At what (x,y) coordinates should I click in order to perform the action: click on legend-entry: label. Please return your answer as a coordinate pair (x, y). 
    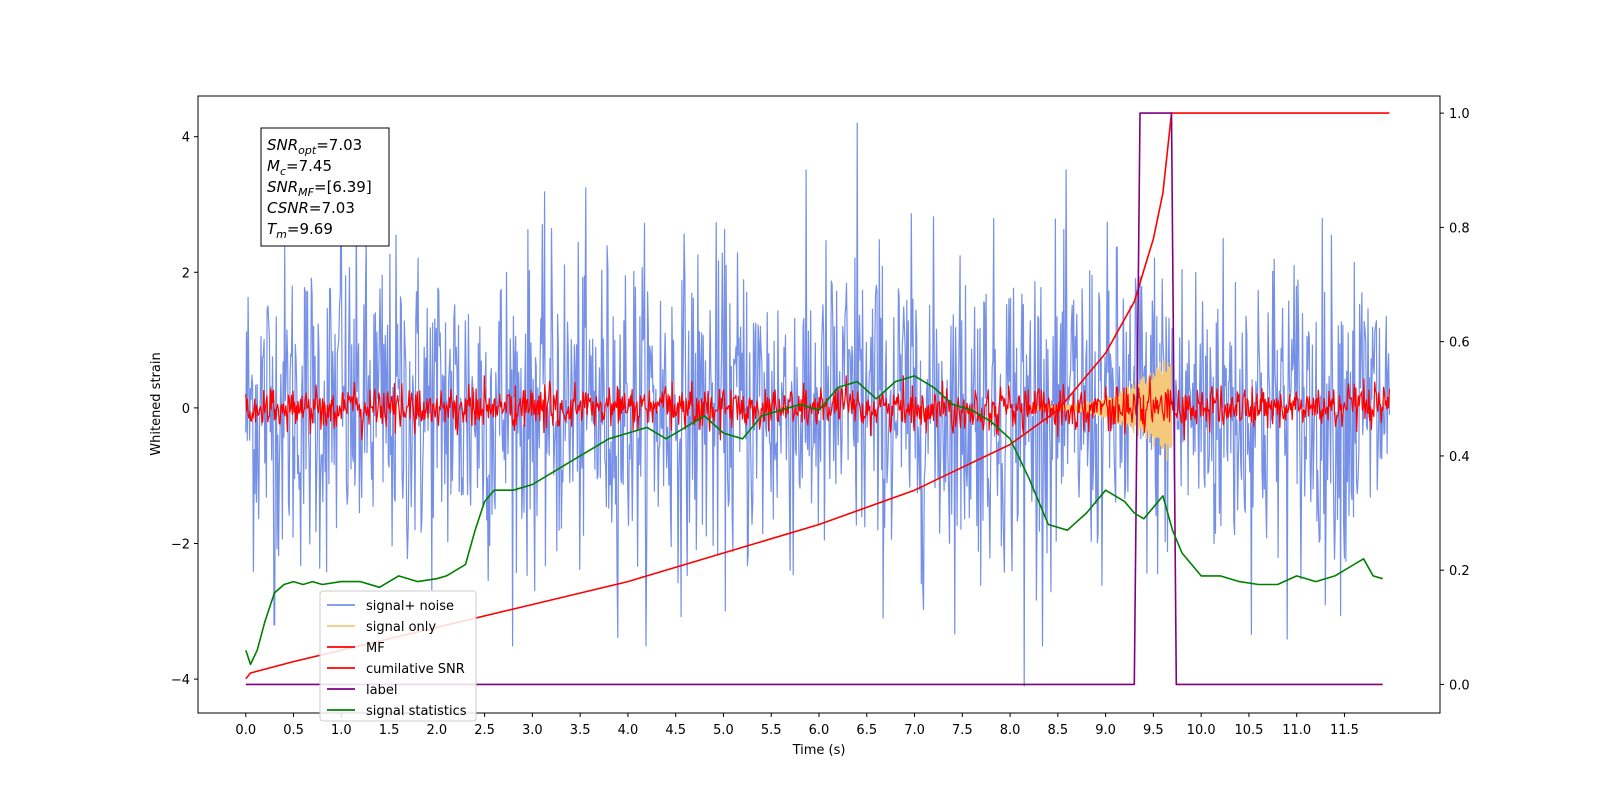
    Looking at the image, I should click on (381, 690).